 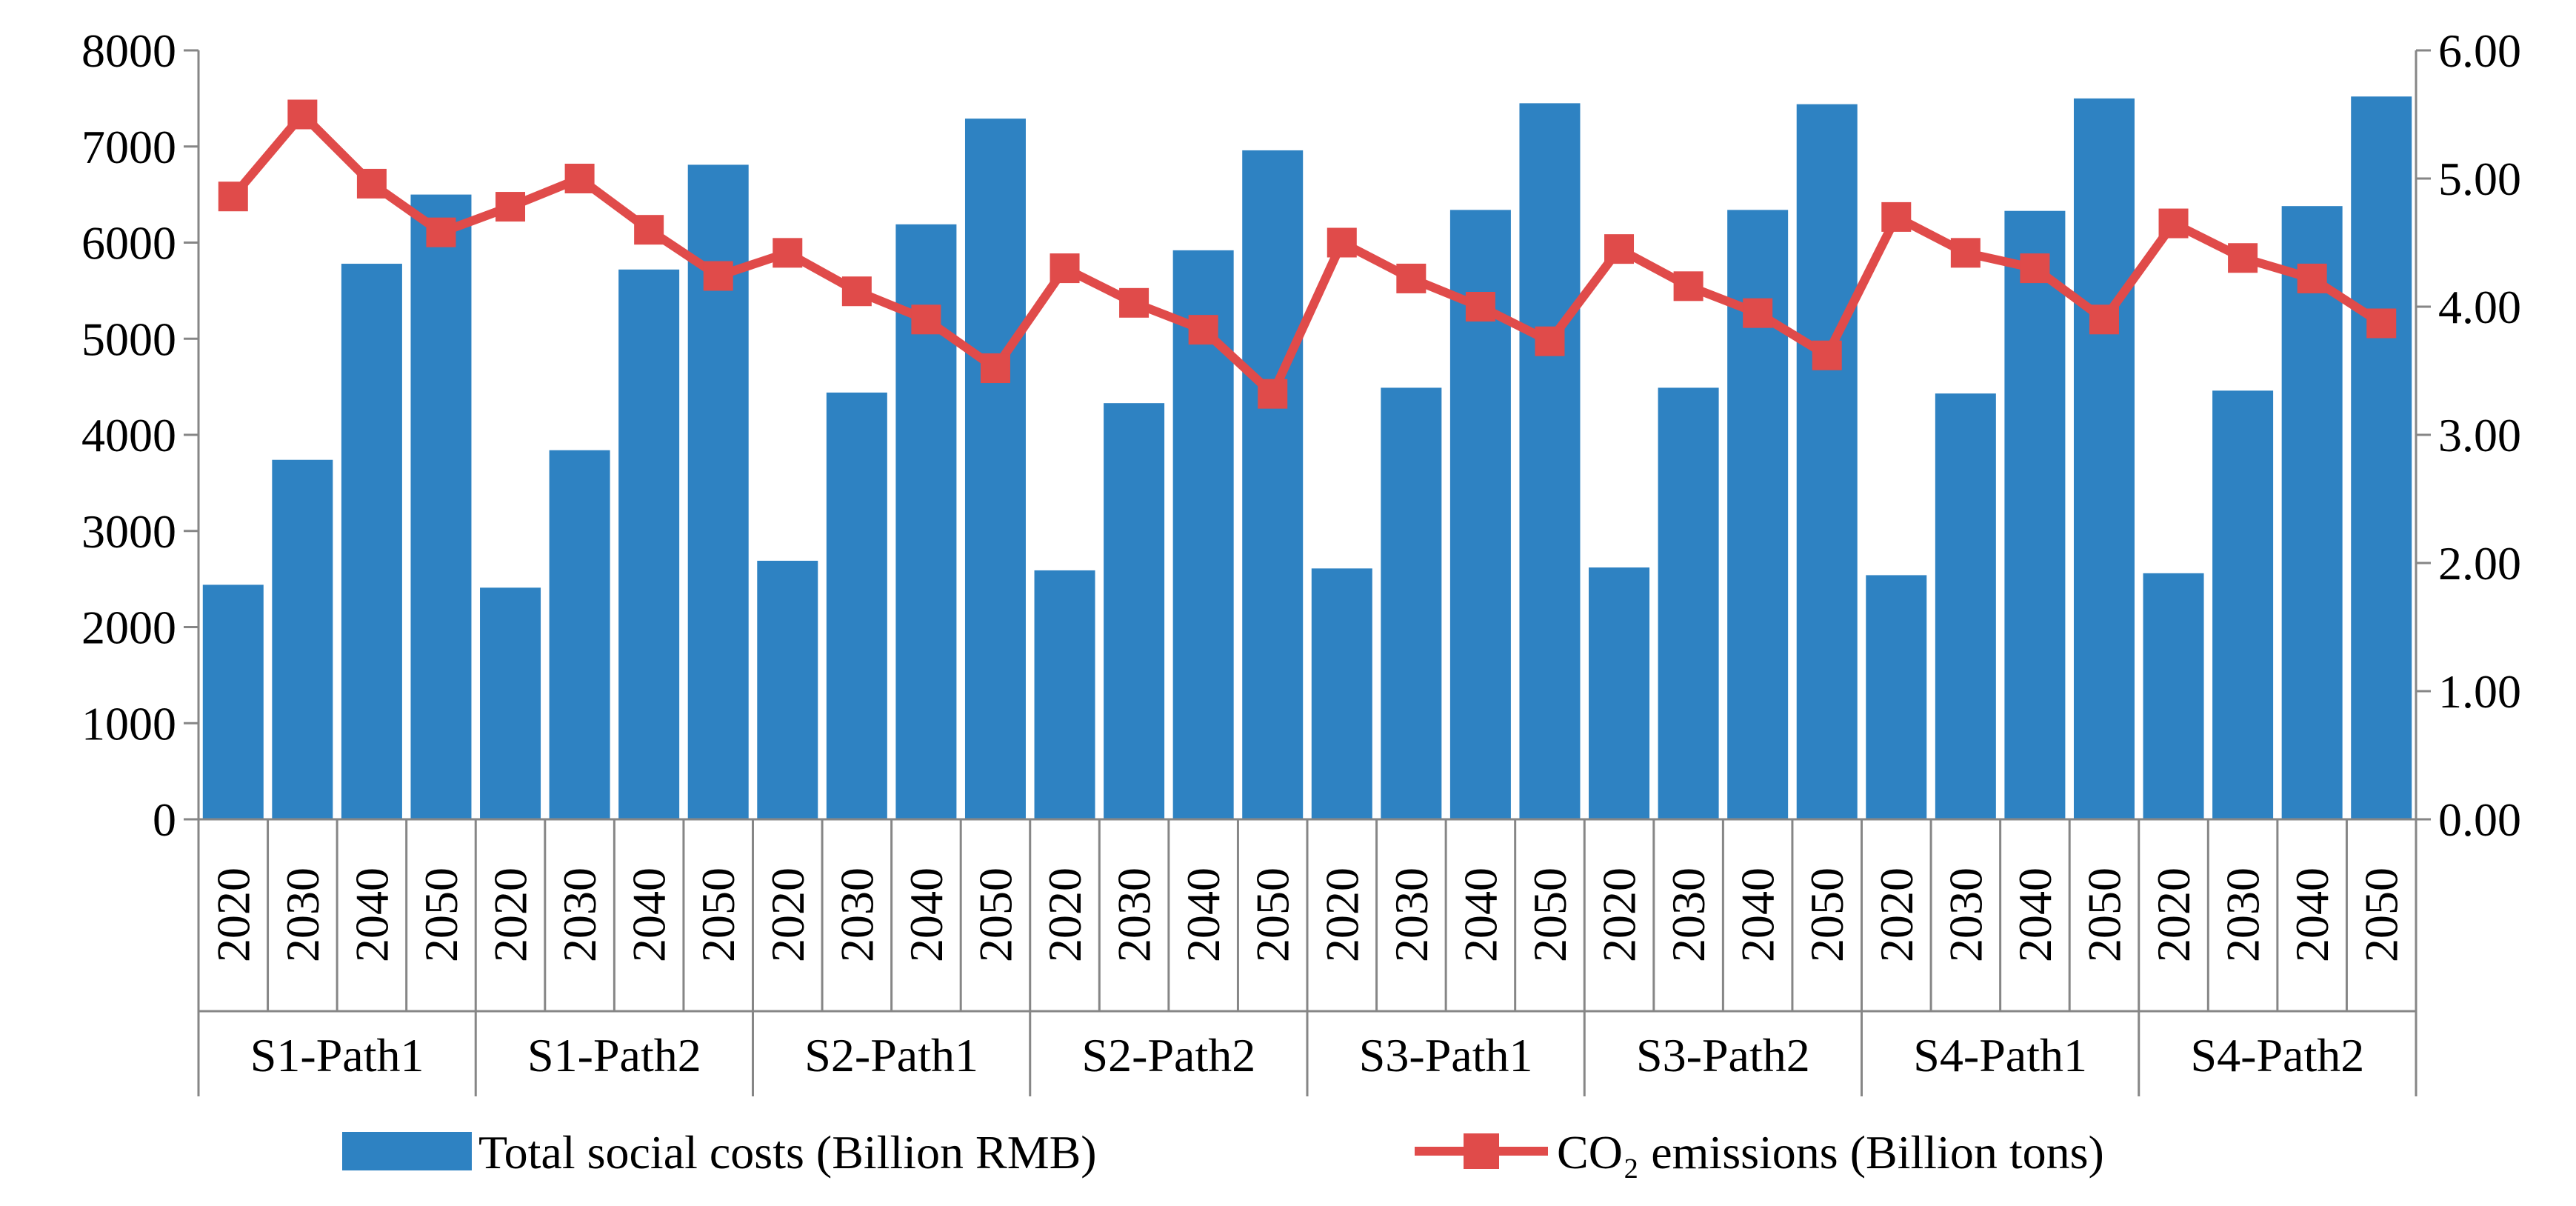 I want to click on group-label: S3-Path2, so click(x=1723, y=1056).